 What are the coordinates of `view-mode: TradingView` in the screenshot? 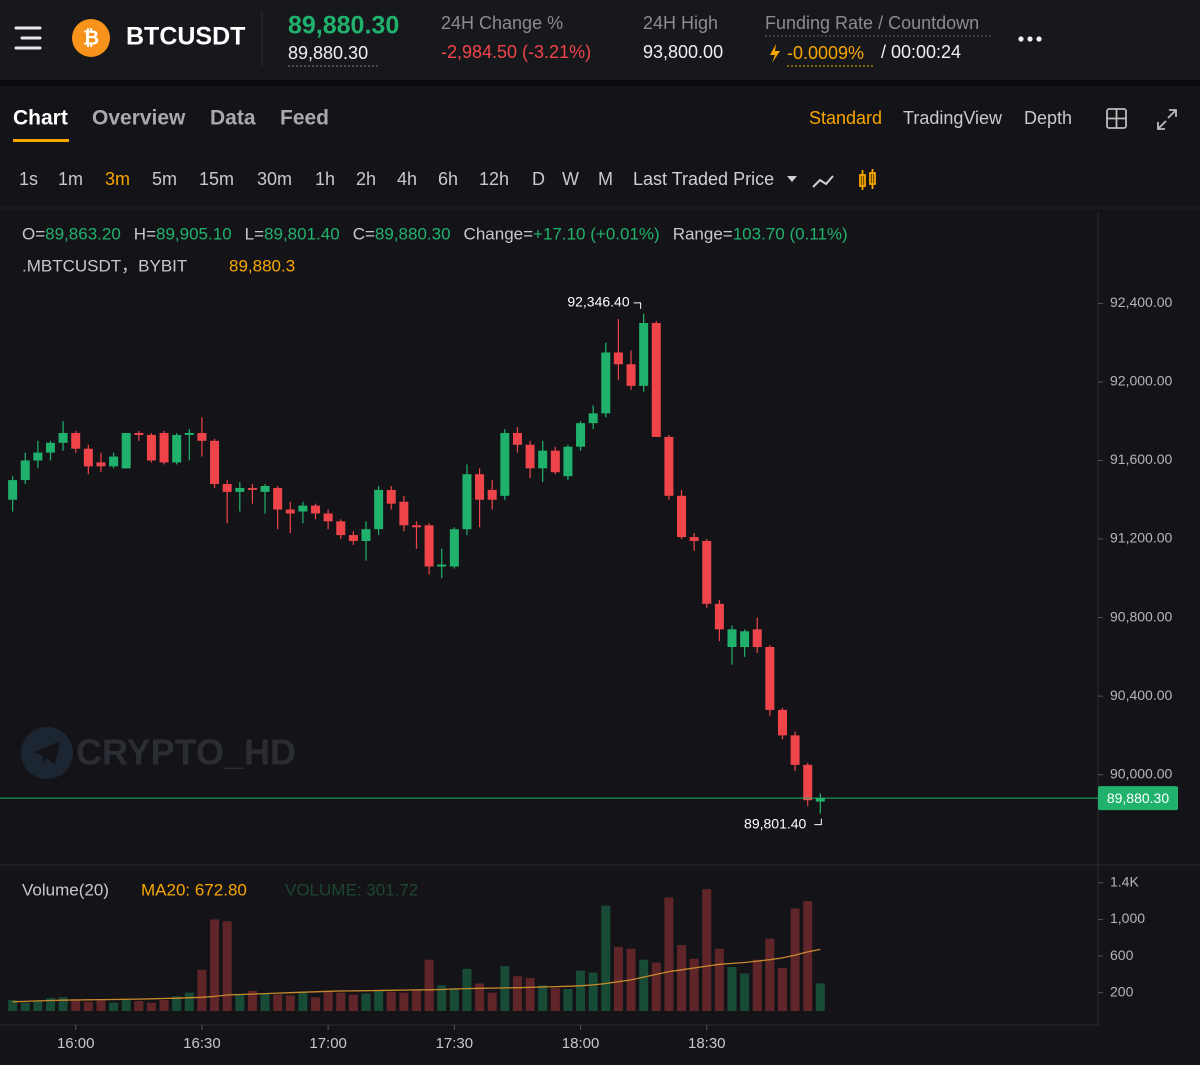 It's located at (953, 118).